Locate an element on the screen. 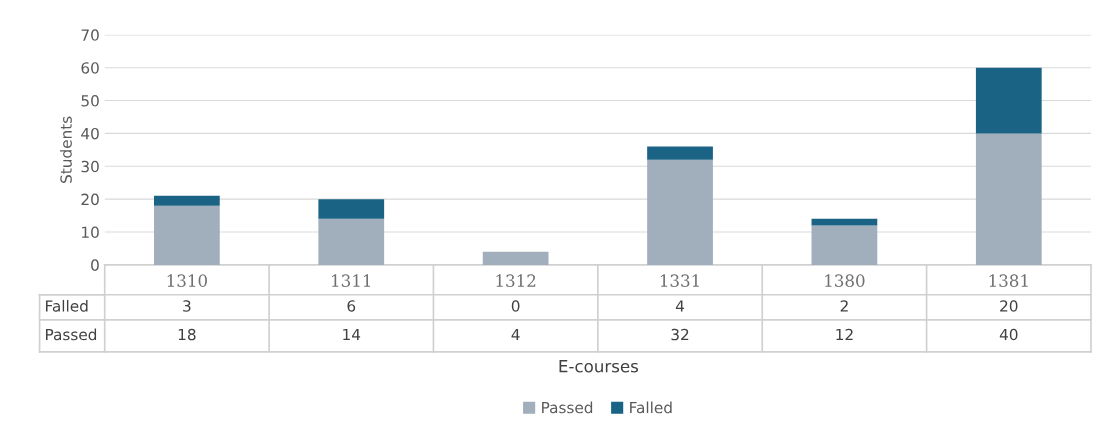  data-label: 32 is located at coordinates (680, 334).